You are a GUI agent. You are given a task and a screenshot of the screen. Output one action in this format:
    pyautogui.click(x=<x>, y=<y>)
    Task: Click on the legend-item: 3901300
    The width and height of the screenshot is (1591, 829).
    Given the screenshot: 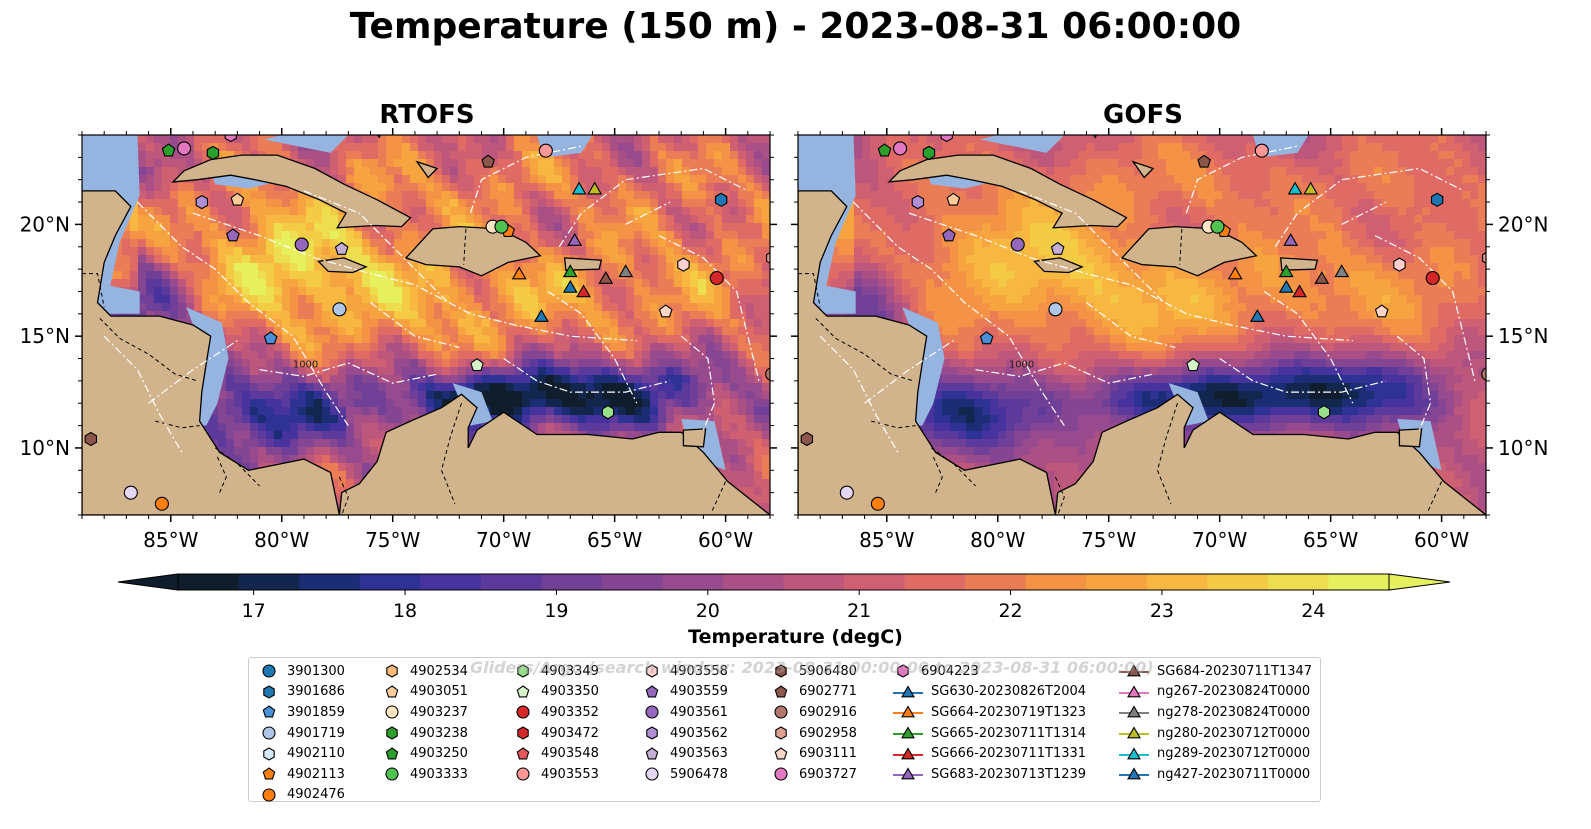 What is the action you would take?
    pyautogui.click(x=302, y=671)
    